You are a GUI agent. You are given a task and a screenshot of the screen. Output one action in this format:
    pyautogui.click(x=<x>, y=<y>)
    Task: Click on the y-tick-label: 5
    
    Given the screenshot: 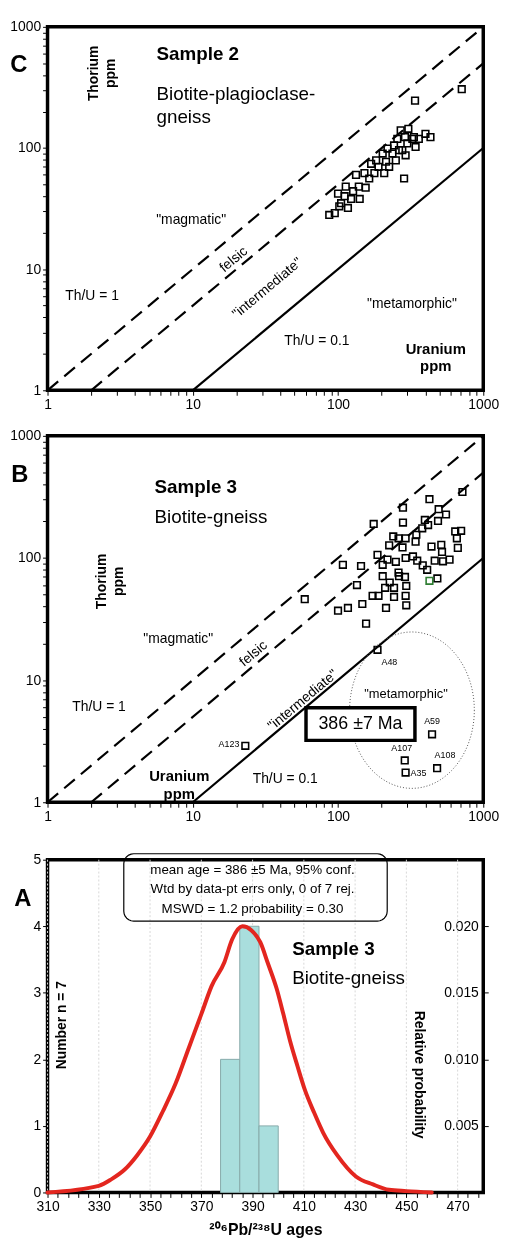 What is the action you would take?
    pyautogui.click(x=37, y=859)
    